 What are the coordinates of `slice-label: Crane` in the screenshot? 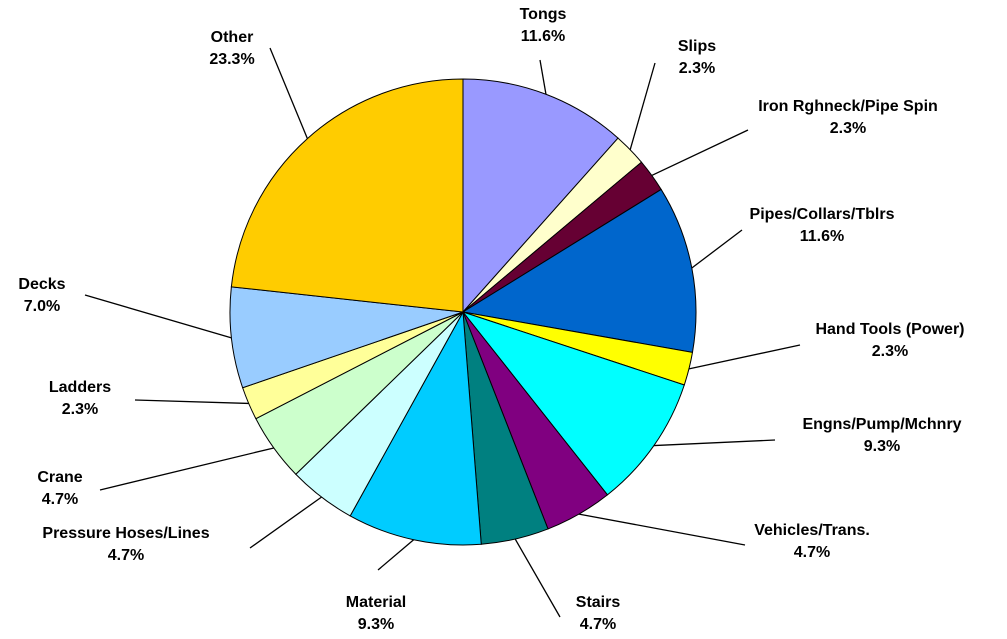 It's located at (59, 477).